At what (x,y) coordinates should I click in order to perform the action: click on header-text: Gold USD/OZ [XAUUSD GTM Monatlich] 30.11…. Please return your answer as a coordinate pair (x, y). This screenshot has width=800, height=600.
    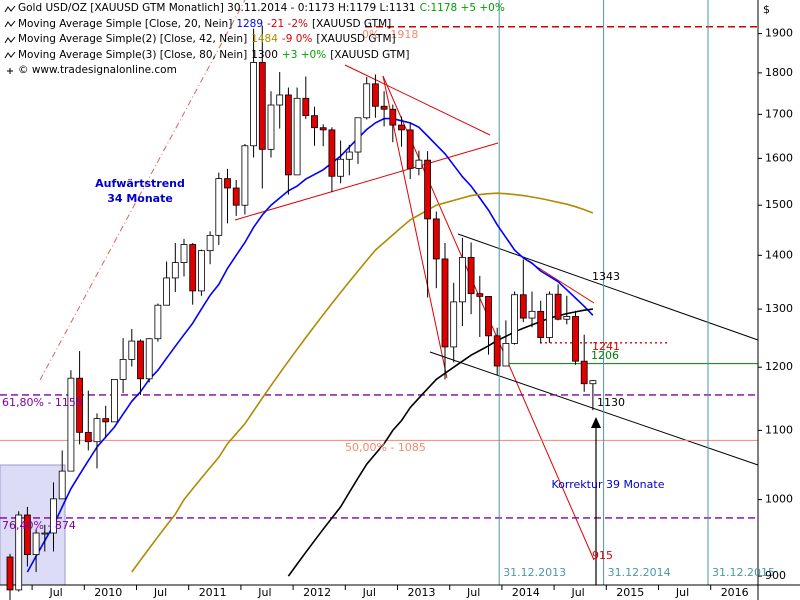
    Looking at the image, I should click on (217, 8).